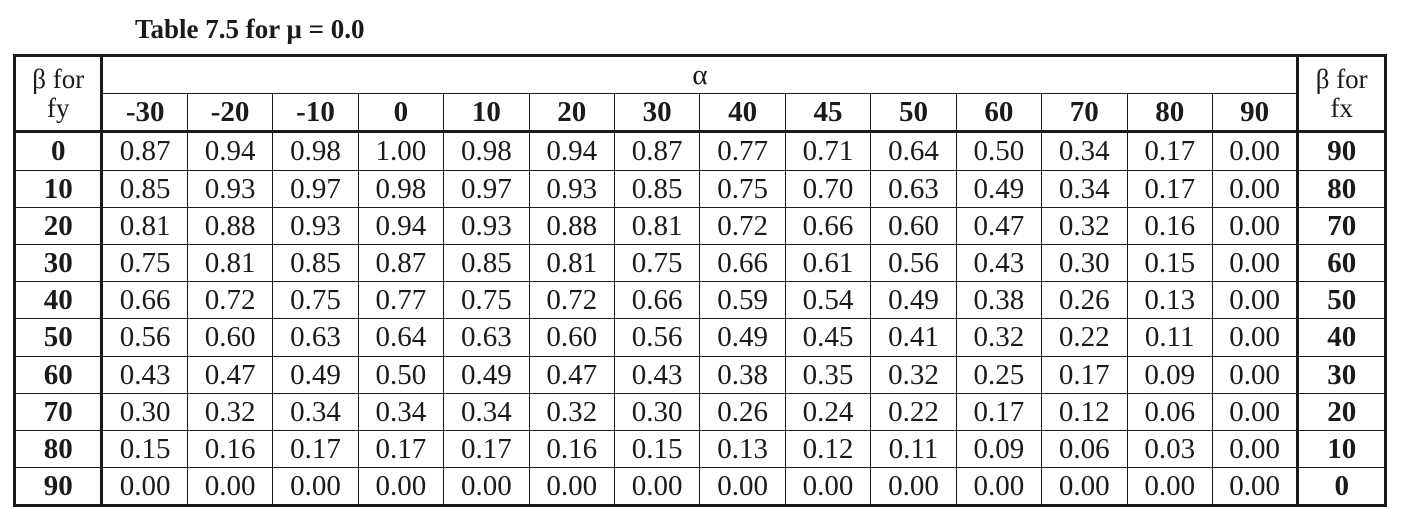 This screenshot has width=1404, height=529. Describe the element at coordinates (1169, 300) in the screenshot. I see `value-cell: 0.13` at that location.